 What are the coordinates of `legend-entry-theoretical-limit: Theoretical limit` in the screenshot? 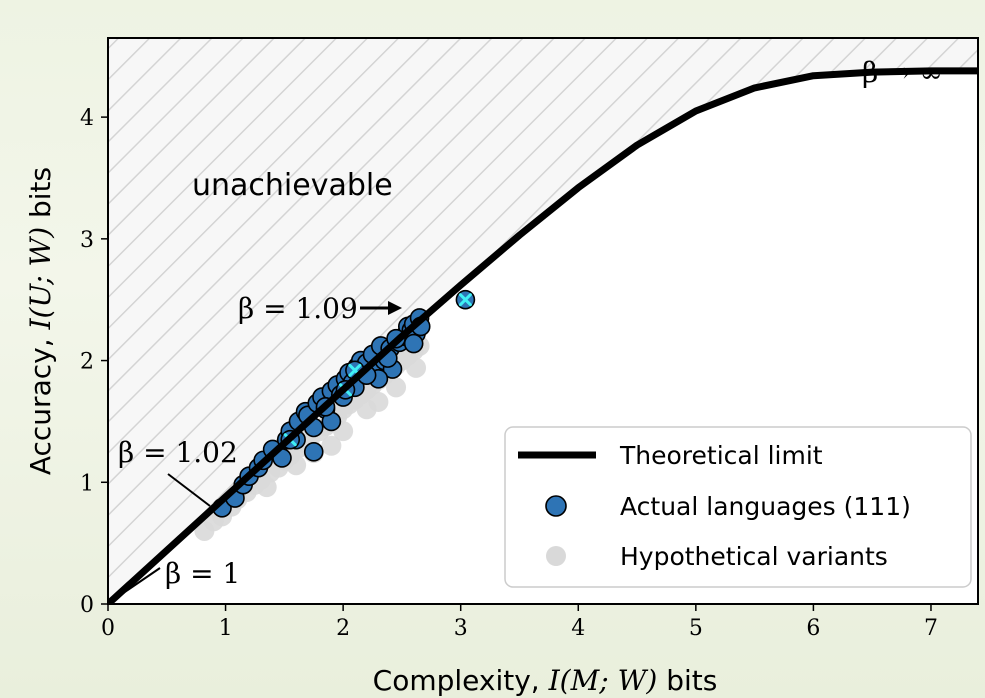 It's located at (721, 455).